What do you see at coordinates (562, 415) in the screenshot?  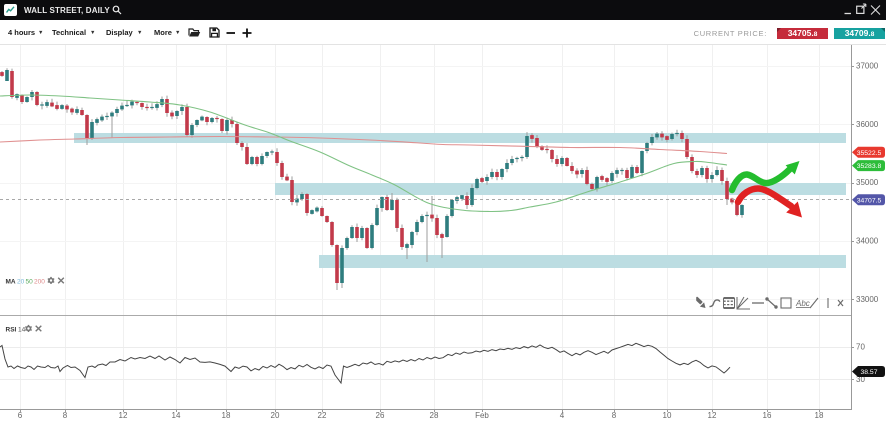 I see `svg-text: 4` at bounding box center [562, 415].